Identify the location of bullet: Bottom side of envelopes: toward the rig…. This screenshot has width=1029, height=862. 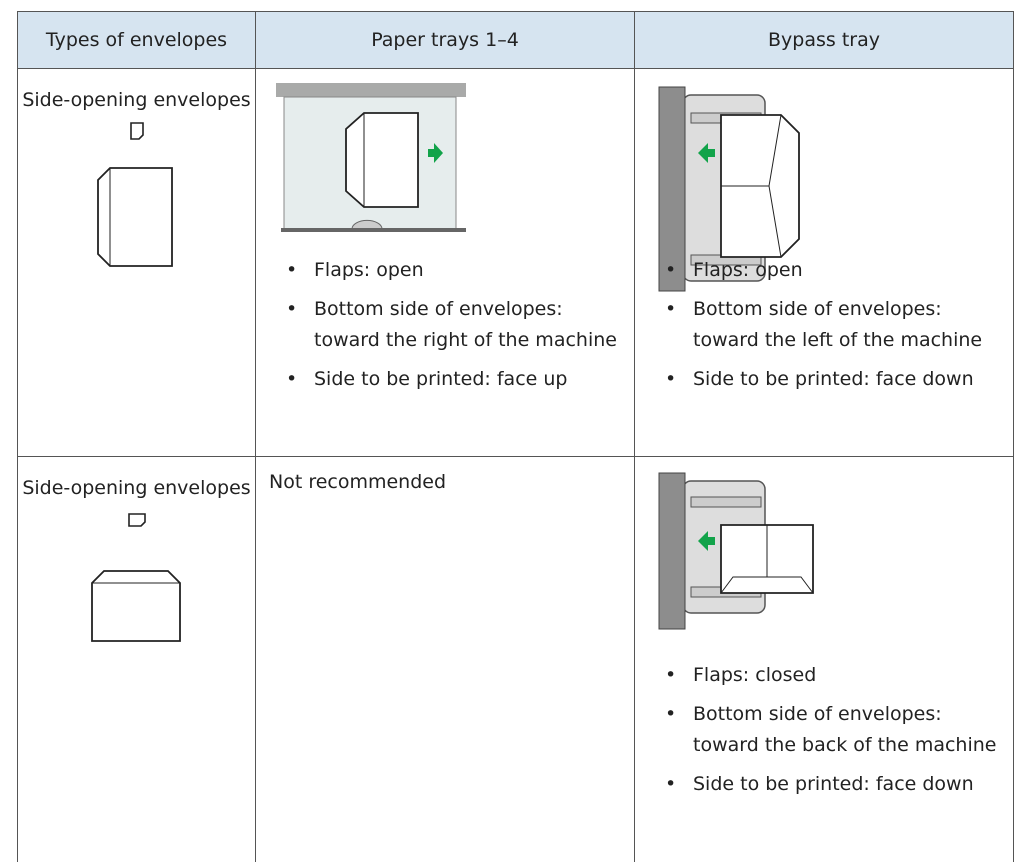
(453, 325).